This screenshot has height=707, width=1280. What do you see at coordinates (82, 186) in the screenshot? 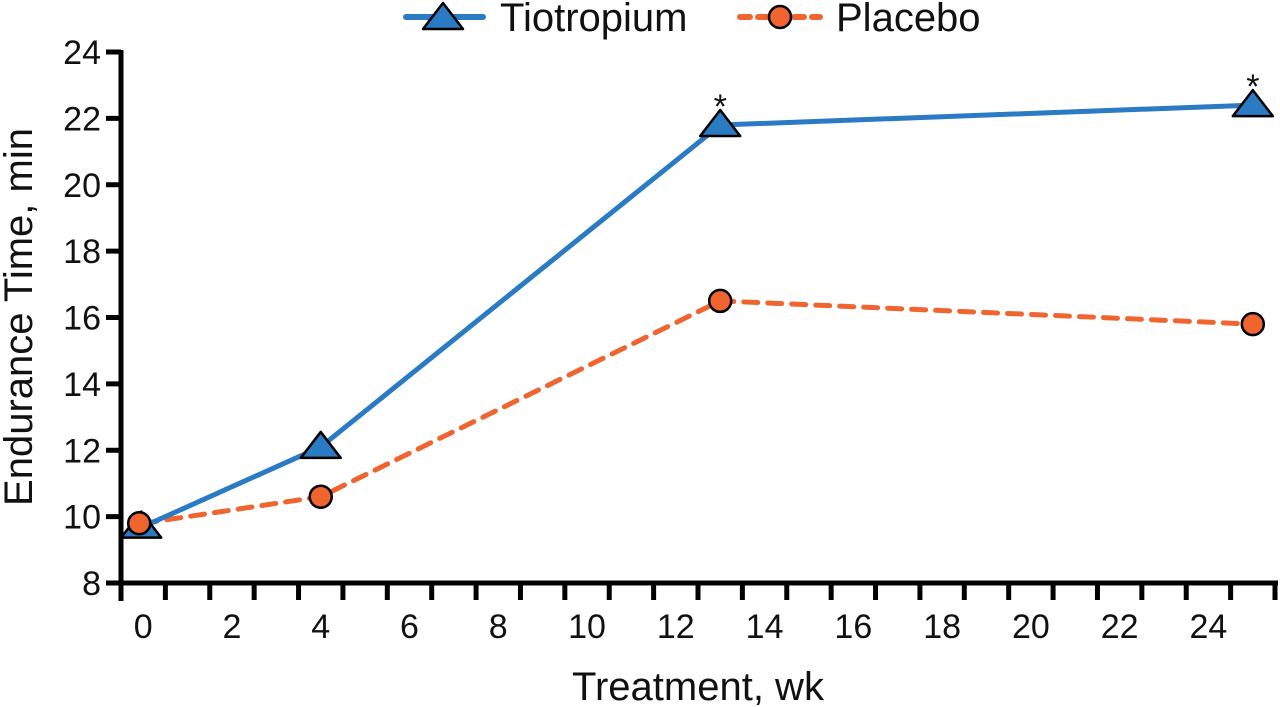
I see `y-tick-label: 20` at bounding box center [82, 186].